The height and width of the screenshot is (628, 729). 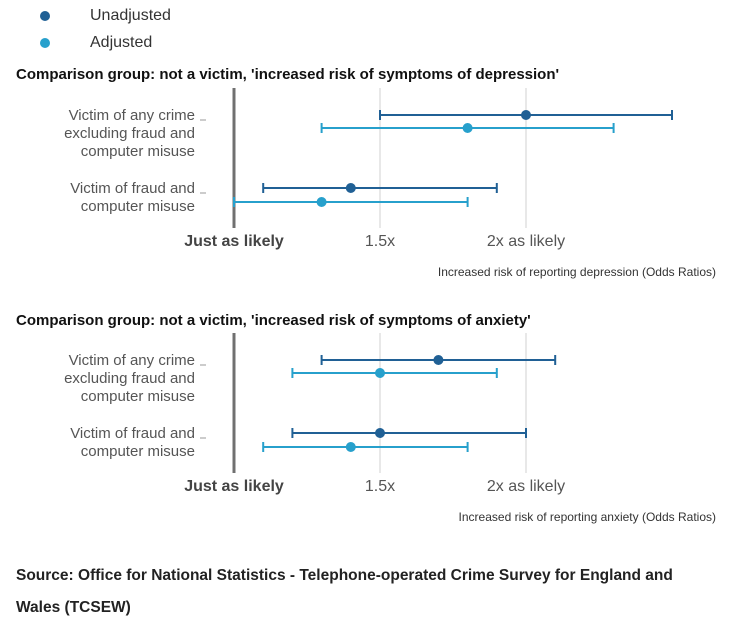 I want to click on category-label-anxiety-1-0: Victim of fraud and, so click(x=132, y=433).